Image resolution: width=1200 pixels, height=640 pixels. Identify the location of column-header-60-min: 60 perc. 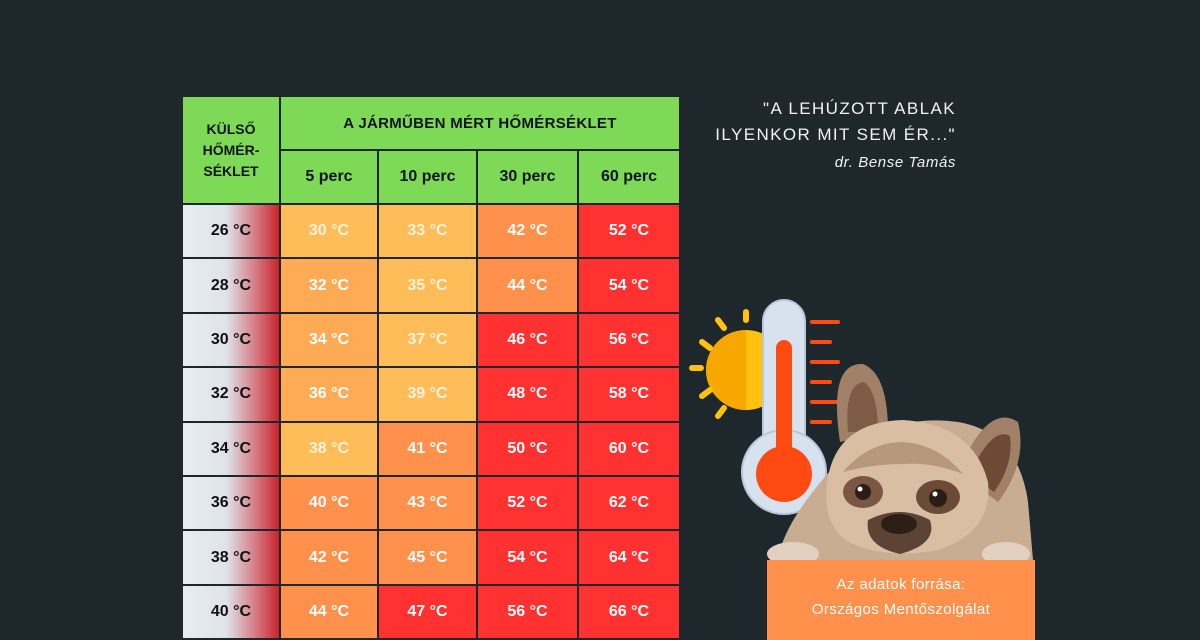
(630, 178).